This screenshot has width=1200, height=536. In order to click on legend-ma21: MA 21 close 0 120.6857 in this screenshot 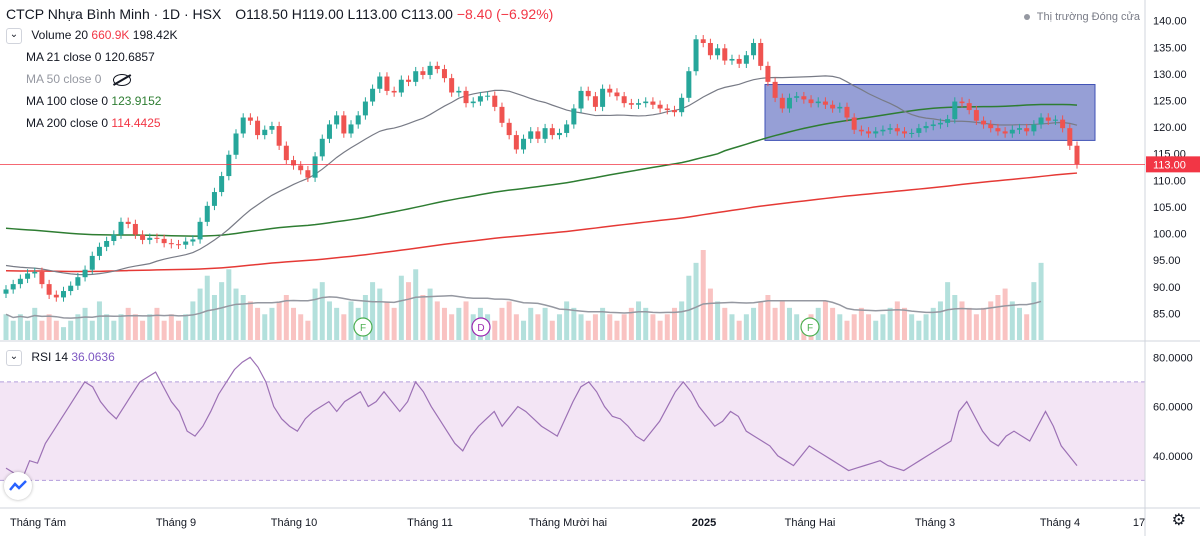, I will do `click(90, 57)`.